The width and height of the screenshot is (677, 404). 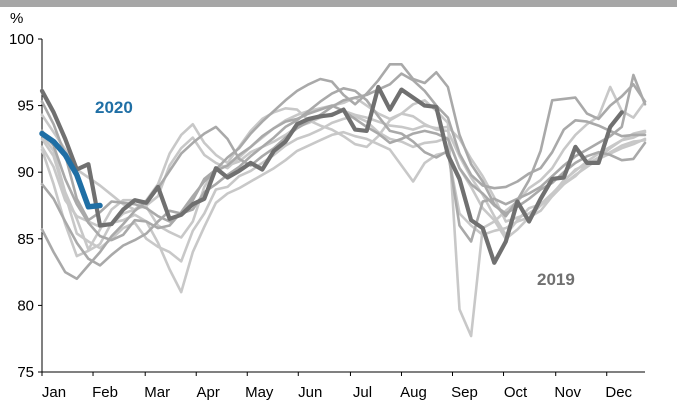 I want to click on x-tick-label: Jan, so click(x=54, y=392).